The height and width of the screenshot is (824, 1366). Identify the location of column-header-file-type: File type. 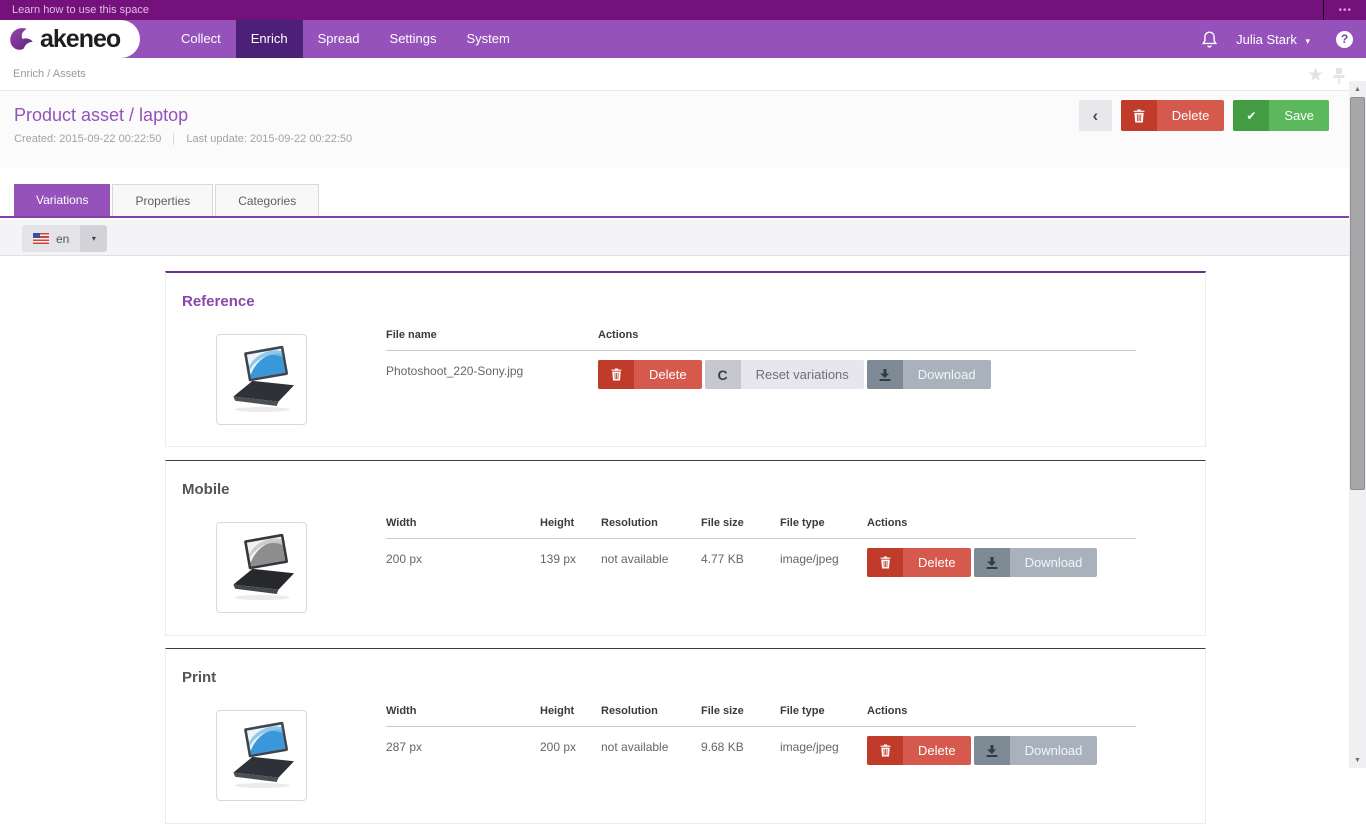
(823, 713).